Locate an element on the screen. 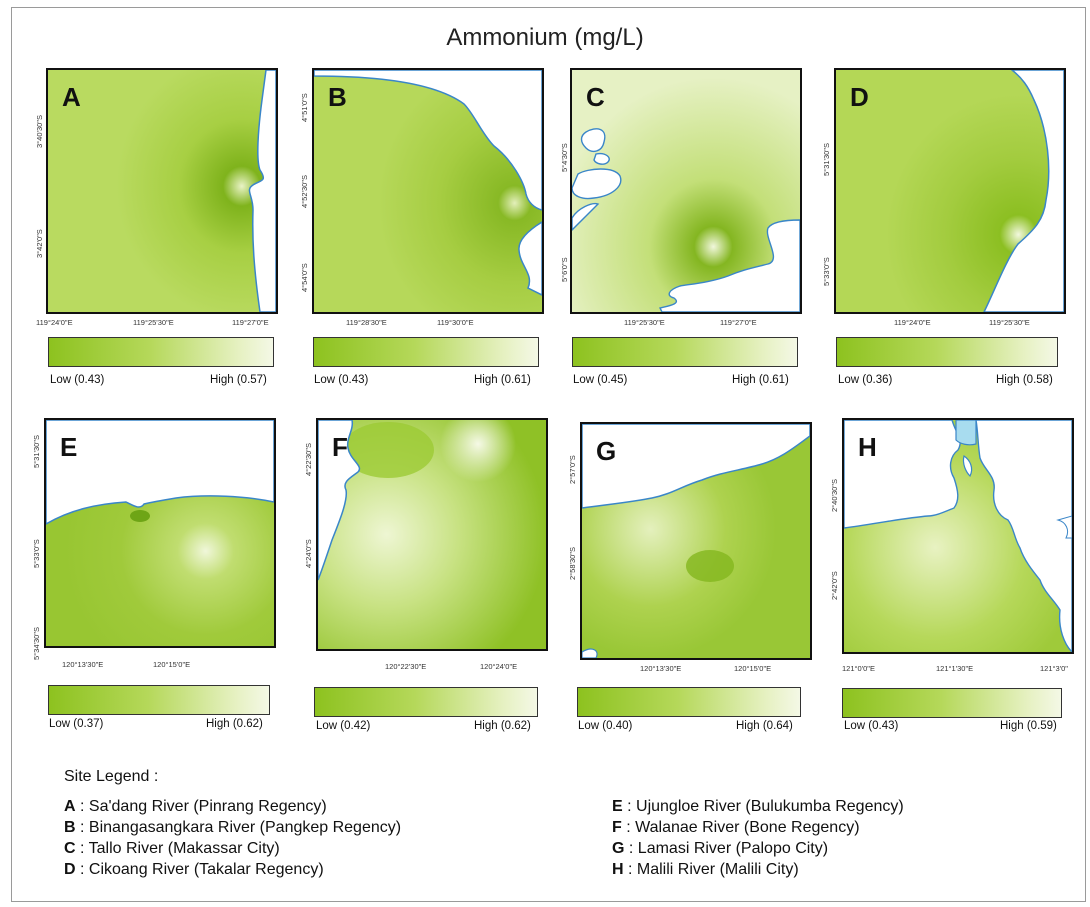 The image size is (1090, 907). map-panel-d: D is located at coordinates (950, 191).